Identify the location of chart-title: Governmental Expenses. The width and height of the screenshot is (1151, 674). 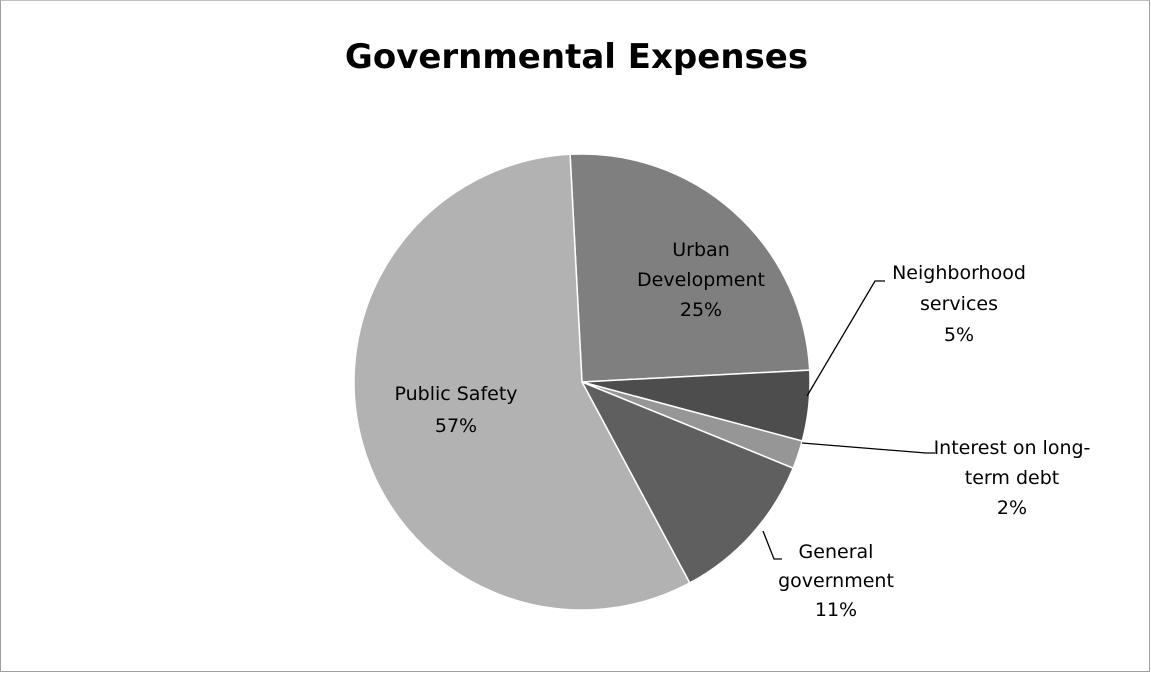
(576, 57).